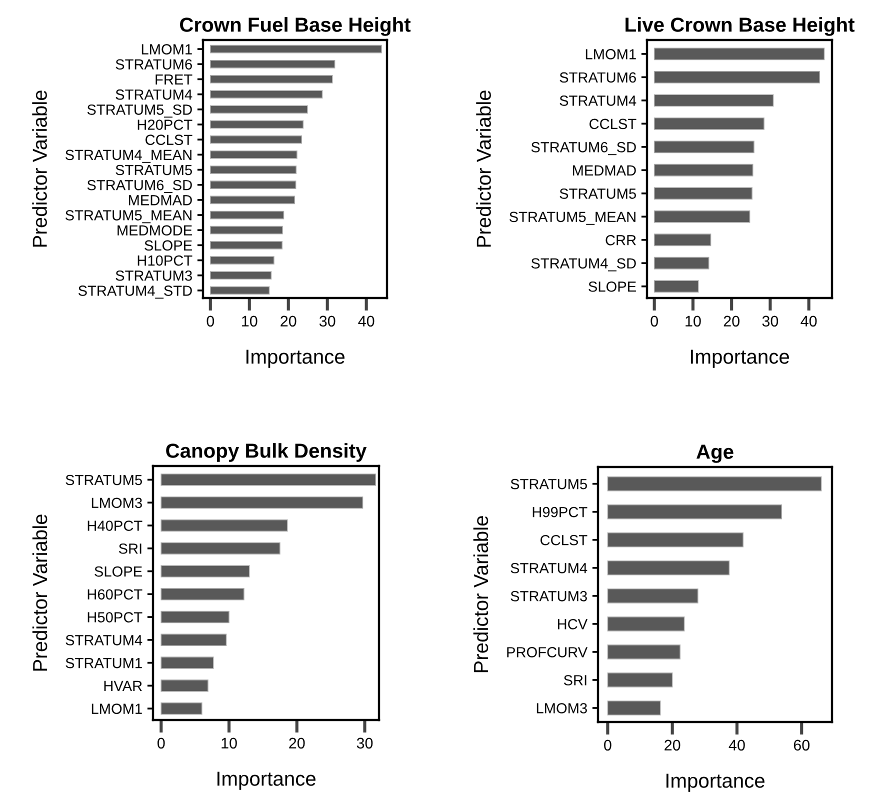  What do you see at coordinates (547, 652) in the screenshot?
I see `y-tick-label: PROFCURV` at bounding box center [547, 652].